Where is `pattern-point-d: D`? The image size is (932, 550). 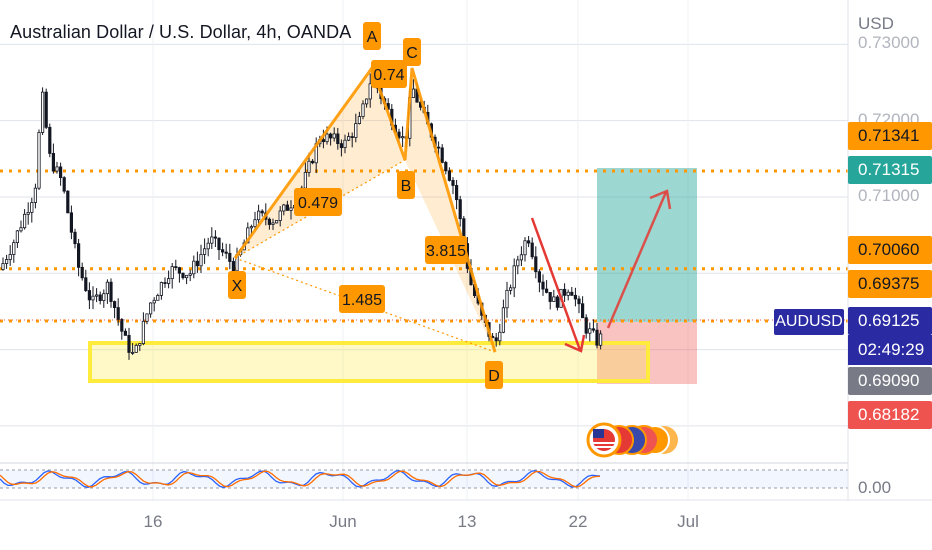 pattern-point-d: D is located at coordinates (494, 375).